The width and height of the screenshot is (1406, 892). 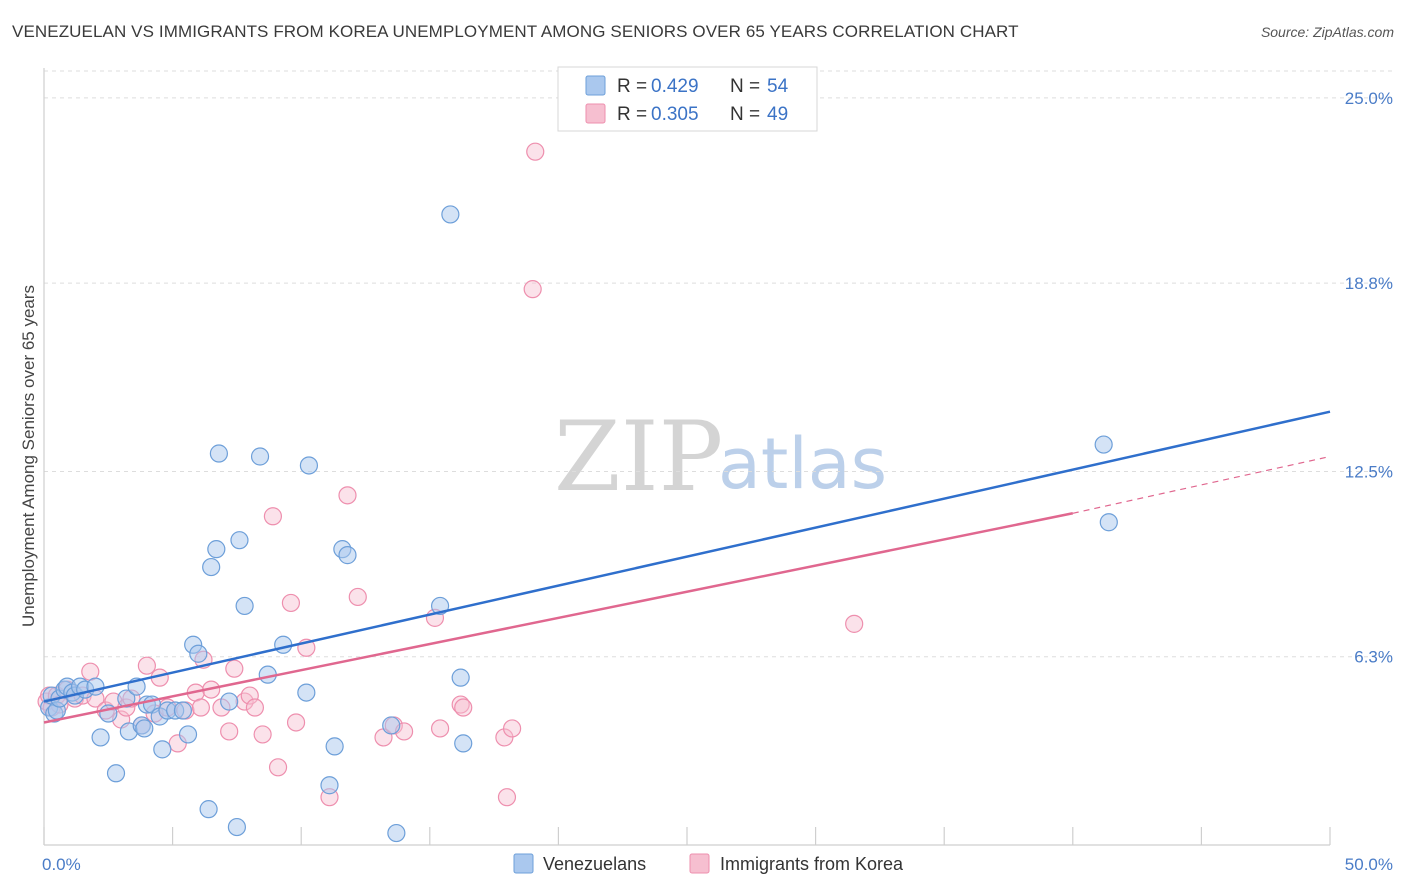 I want to click on watermark: ZIP atlas, so click(x=720, y=457).